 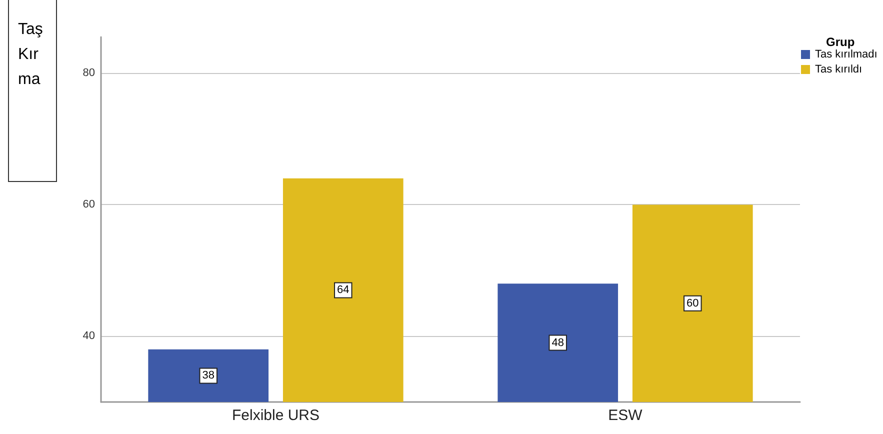 What do you see at coordinates (846, 54) in the screenshot?
I see `legend-label: Tas kırılmadı` at bounding box center [846, 54].